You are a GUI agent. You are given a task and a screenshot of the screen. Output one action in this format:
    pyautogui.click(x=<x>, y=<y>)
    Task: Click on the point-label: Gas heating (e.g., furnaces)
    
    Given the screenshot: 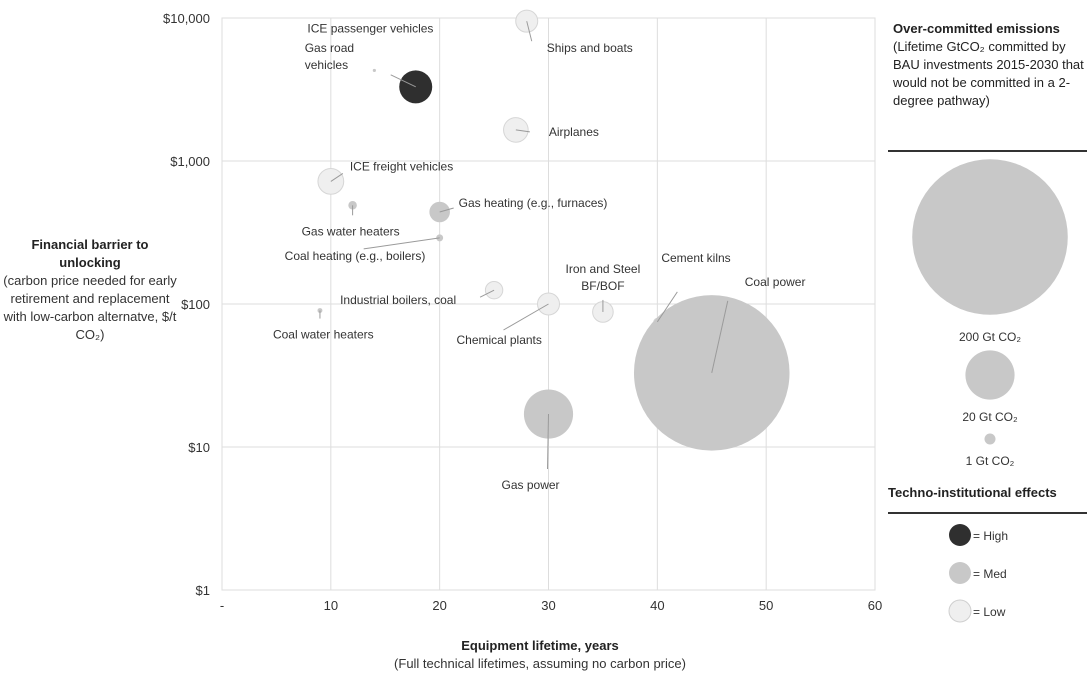 What is the action you would take?
    pyautogui.click(x=533, y=203)
    